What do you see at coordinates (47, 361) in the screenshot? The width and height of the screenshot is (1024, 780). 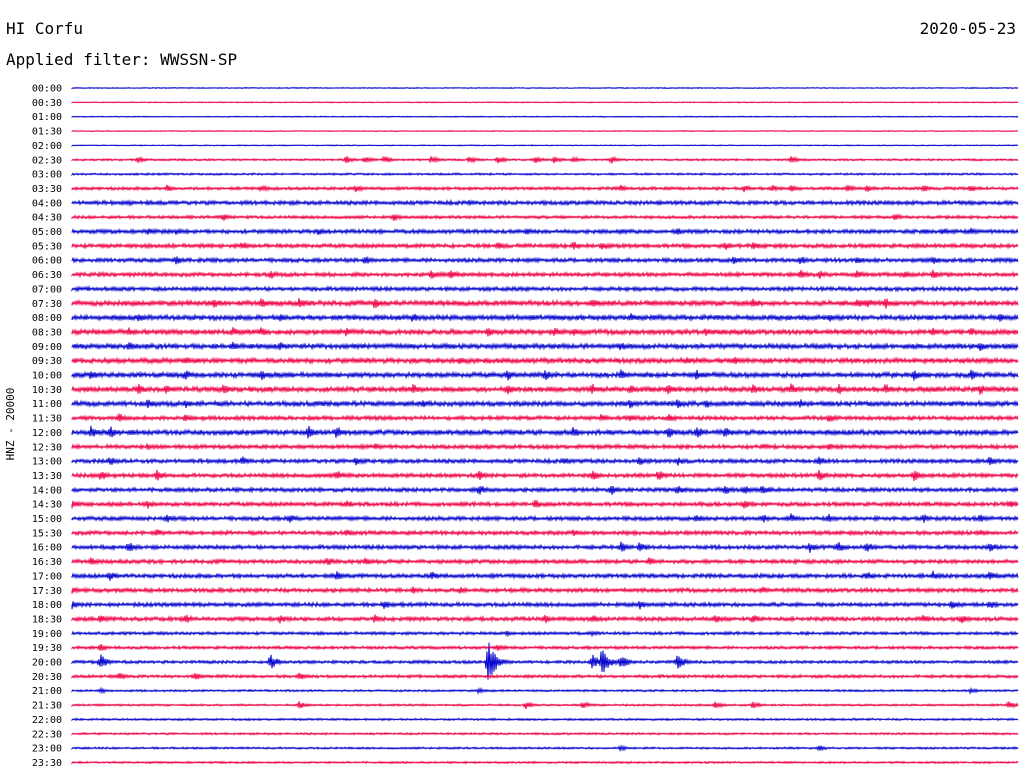 I see `row-label: 09:30` at bounding box center [47, 361].